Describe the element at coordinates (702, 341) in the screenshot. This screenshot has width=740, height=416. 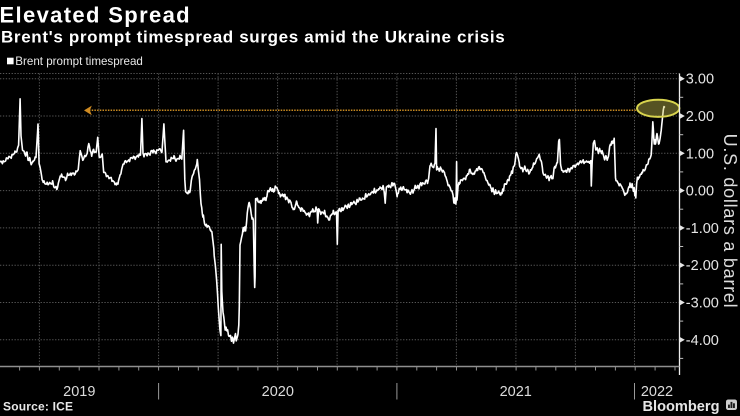
I see `svg-text: -4.00` at that location.